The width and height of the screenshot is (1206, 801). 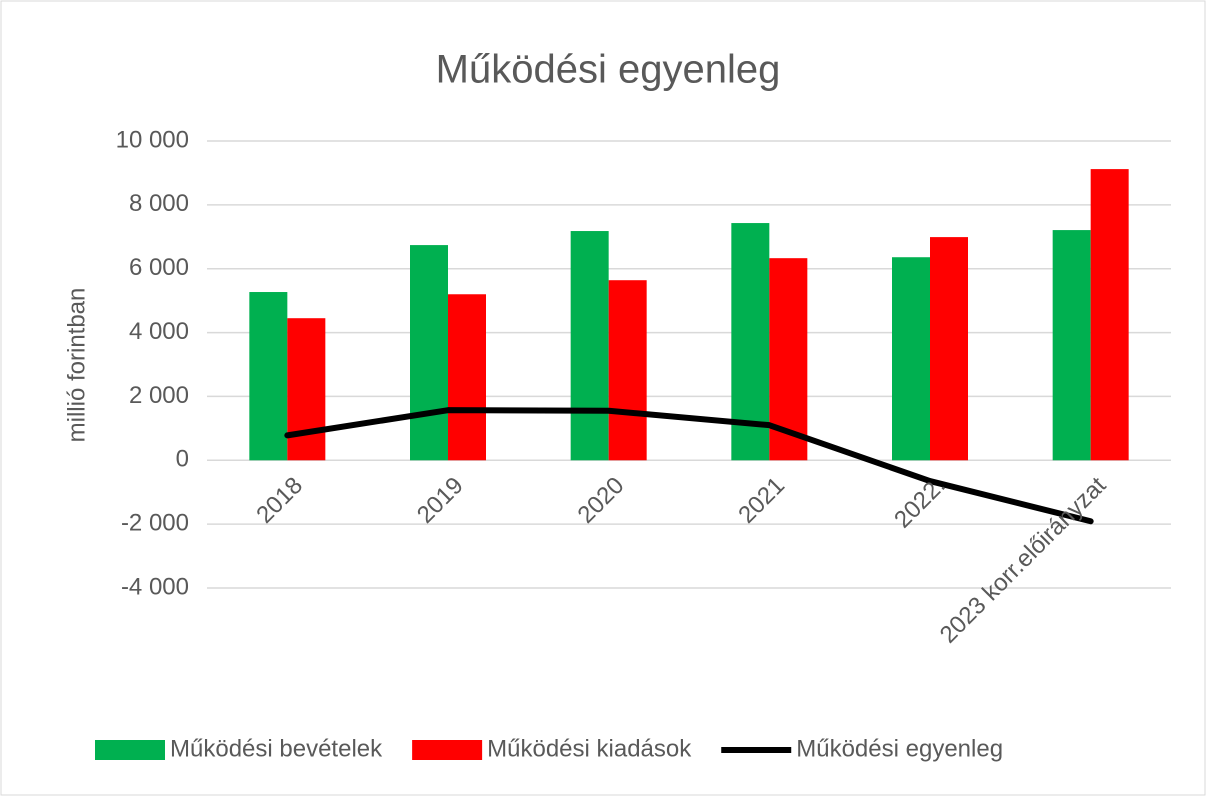 What do you see at coordinates (182, 459) in the screenshot?
I see `y-tick-label: 0` at bounding box center [182, 459].